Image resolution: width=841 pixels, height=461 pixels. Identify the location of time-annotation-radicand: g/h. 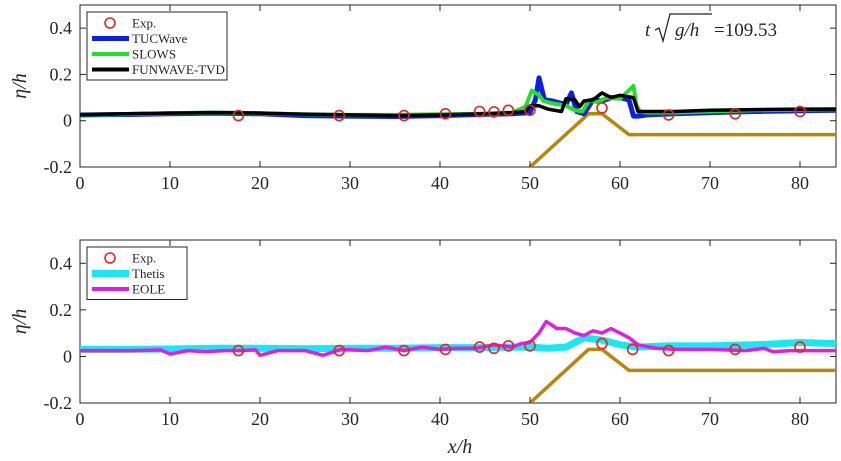
(687, 30).